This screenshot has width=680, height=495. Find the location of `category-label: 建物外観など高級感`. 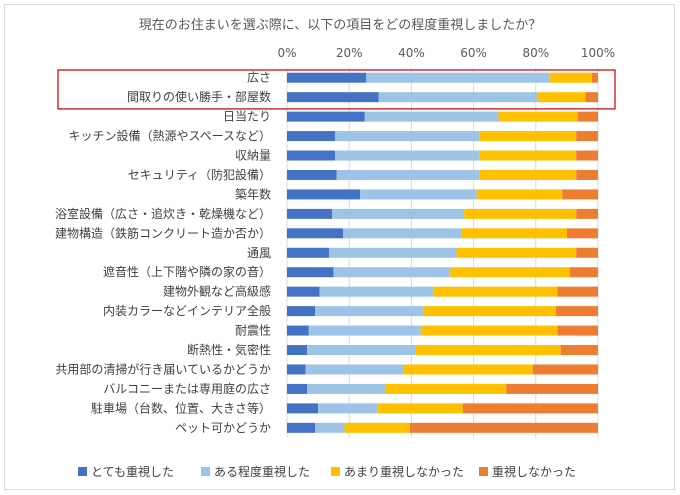

category-label: 建物外観など高級感 is located at coordinates (217, 291).